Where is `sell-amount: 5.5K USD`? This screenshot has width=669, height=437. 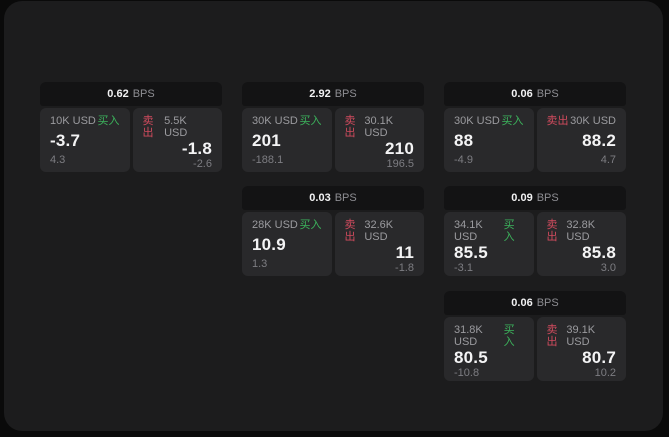 sell-amount: 5.5K USD is located at coordinates (176, 127).